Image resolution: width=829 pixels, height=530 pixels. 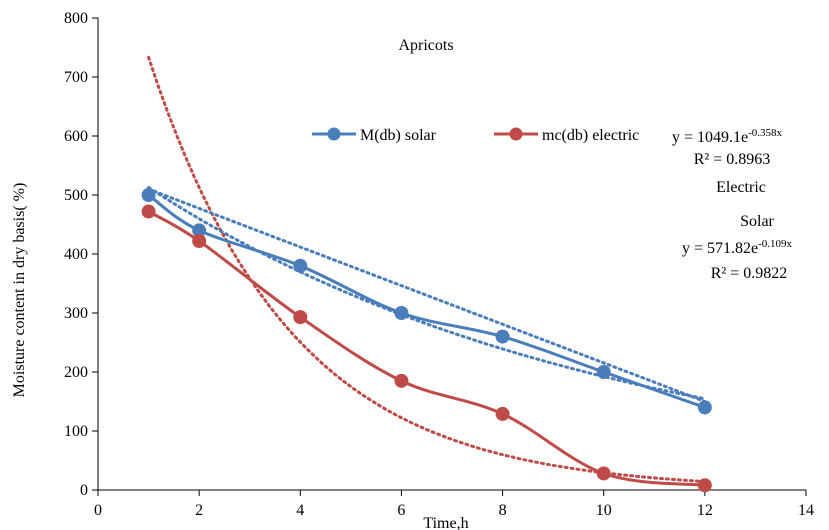 What do you see at coordinates (720, 248) in the screenshot?
I see `solar-equation-base: y = 571.82e` at bounding box center [720, 248].